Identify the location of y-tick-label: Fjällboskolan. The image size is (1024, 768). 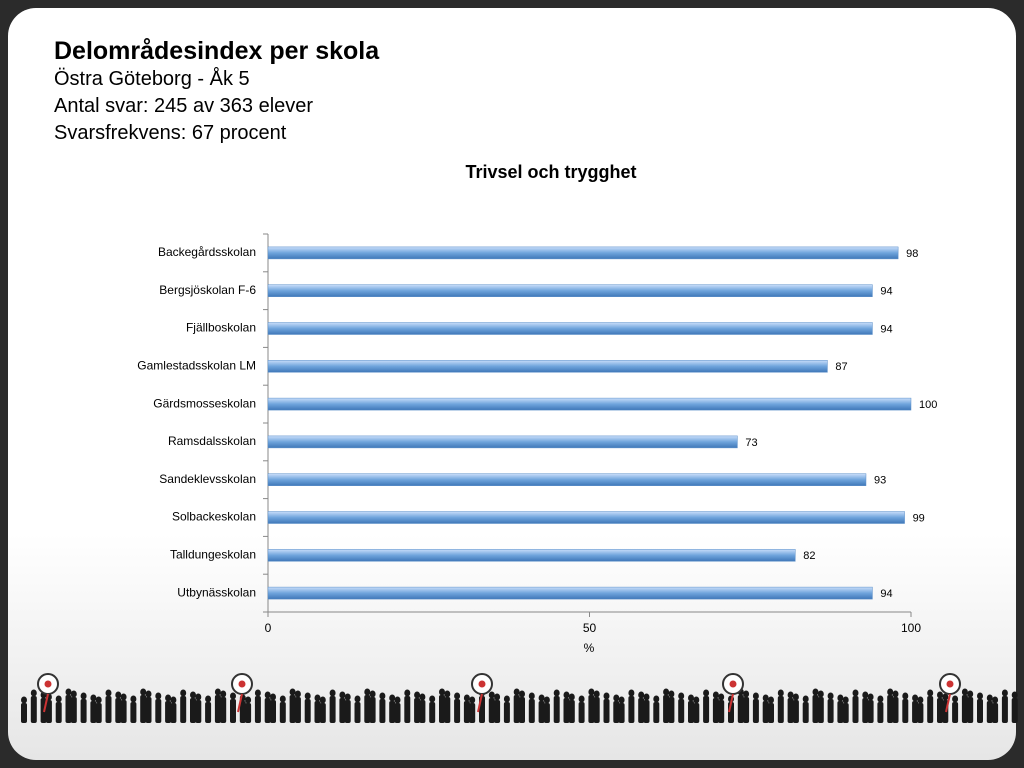
(221, 328).